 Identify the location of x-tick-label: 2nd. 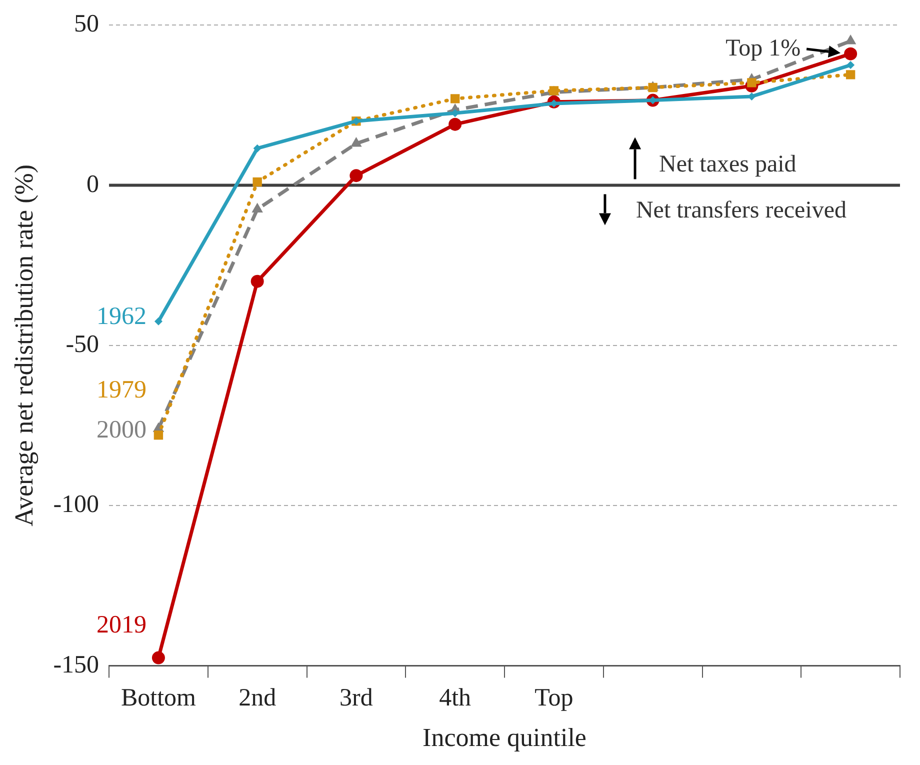
(257, 698).